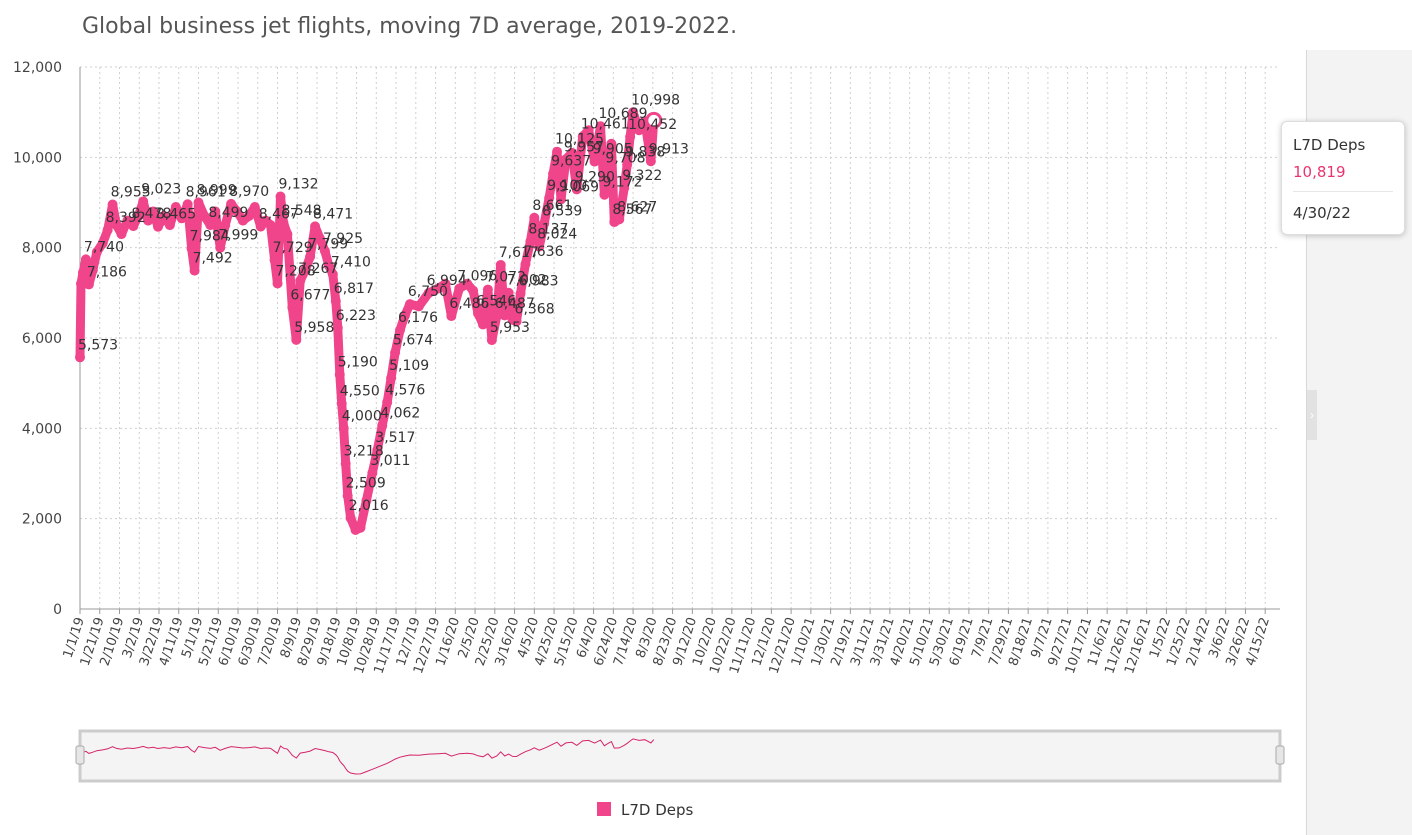 Image resolution: width=1412 pixels, height=835 pixels. What do you see at coordinates (42, 520) in the screenshot?
I see `y-tick-label: 2,000` at bounding box center [42, 520].